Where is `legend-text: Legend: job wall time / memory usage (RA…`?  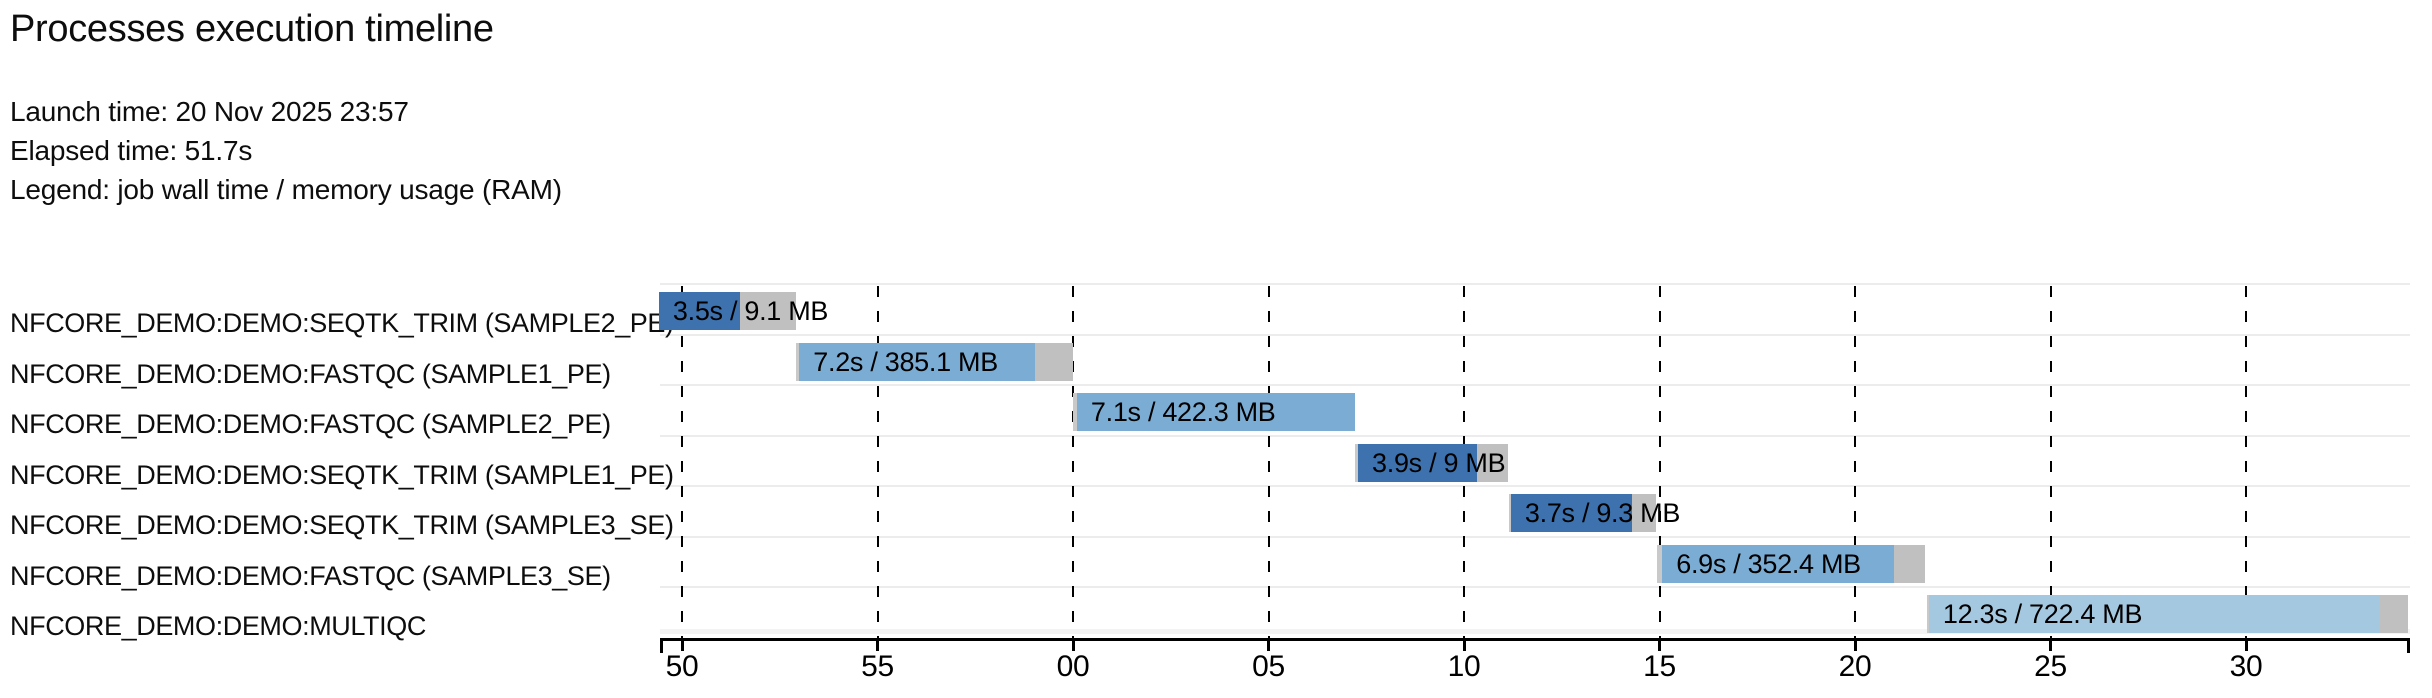
legend-text: Legend: job wall time / memory usage (RA… is located at coordinates (286, 189).